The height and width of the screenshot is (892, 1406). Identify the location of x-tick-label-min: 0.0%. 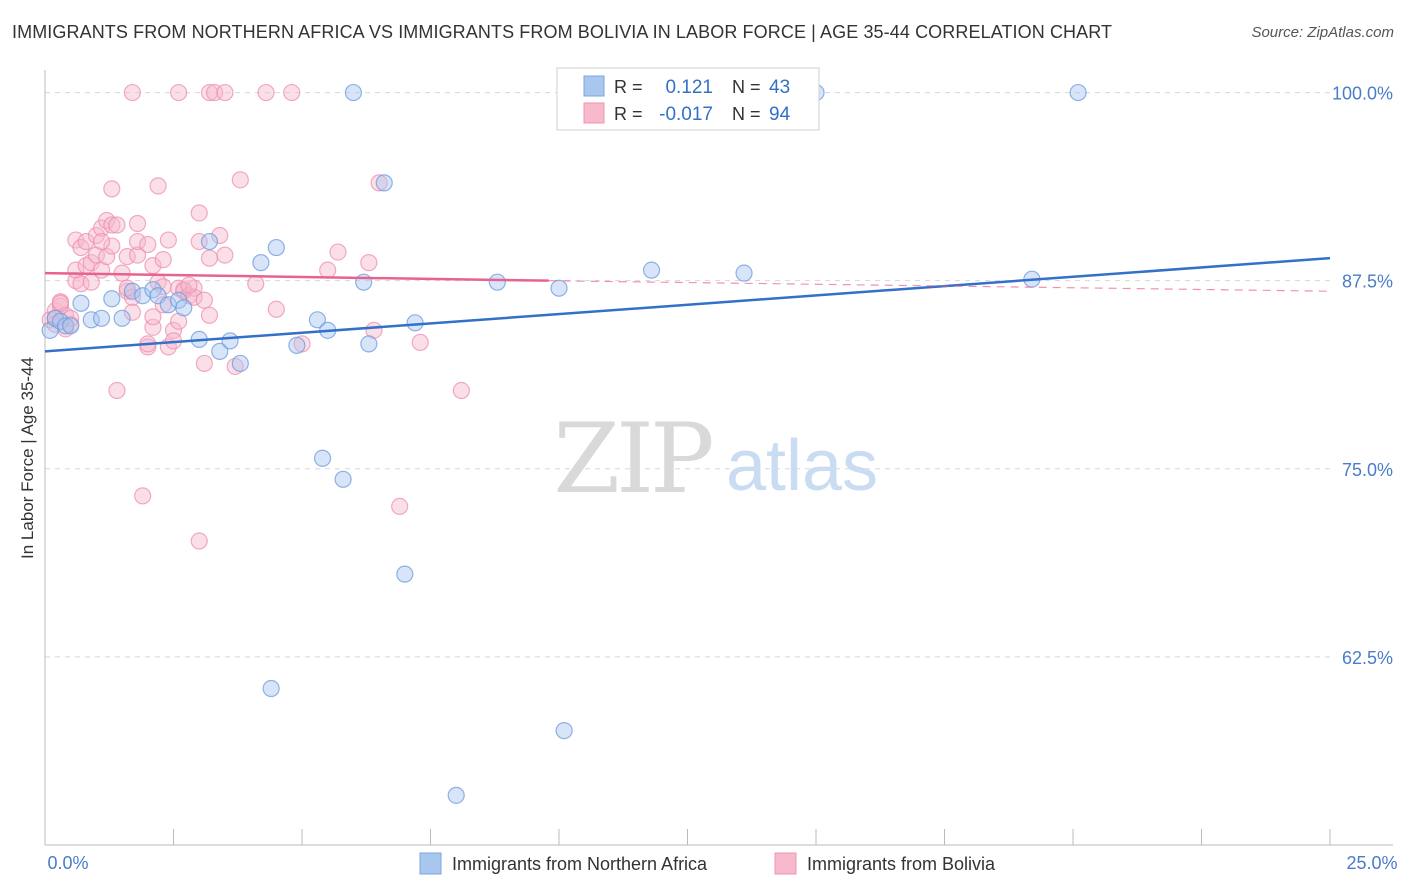
(67, 863).